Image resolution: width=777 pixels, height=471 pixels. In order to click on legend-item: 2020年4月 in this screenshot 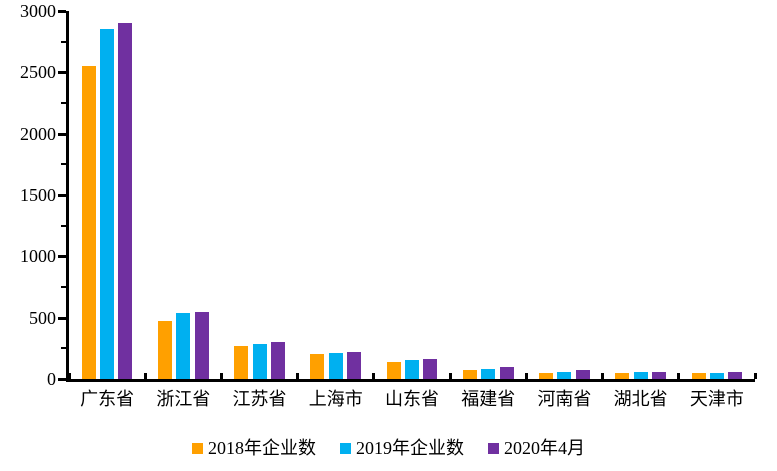, I will do `click(536, 448)`.